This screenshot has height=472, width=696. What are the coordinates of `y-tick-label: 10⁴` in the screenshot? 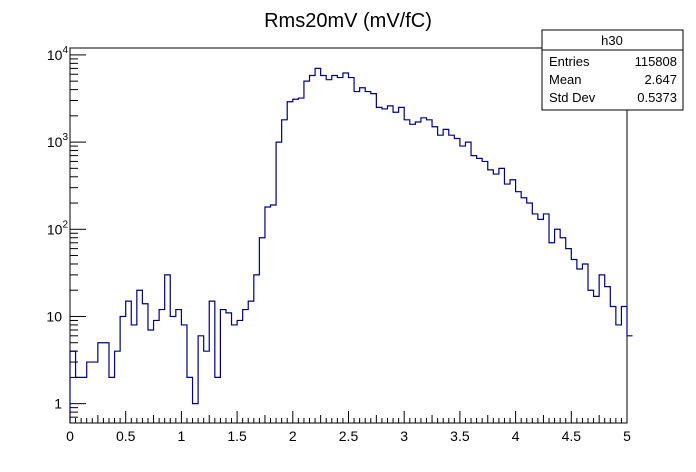 It's located at (58, 54).